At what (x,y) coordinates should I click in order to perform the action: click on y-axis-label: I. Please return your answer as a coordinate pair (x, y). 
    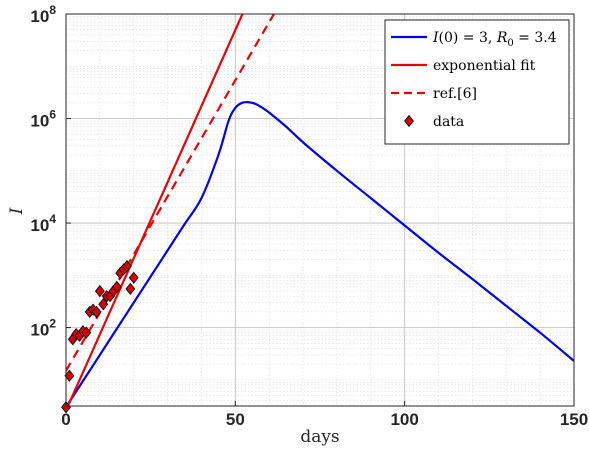
    Looking at the image, I should click on (17, 211).